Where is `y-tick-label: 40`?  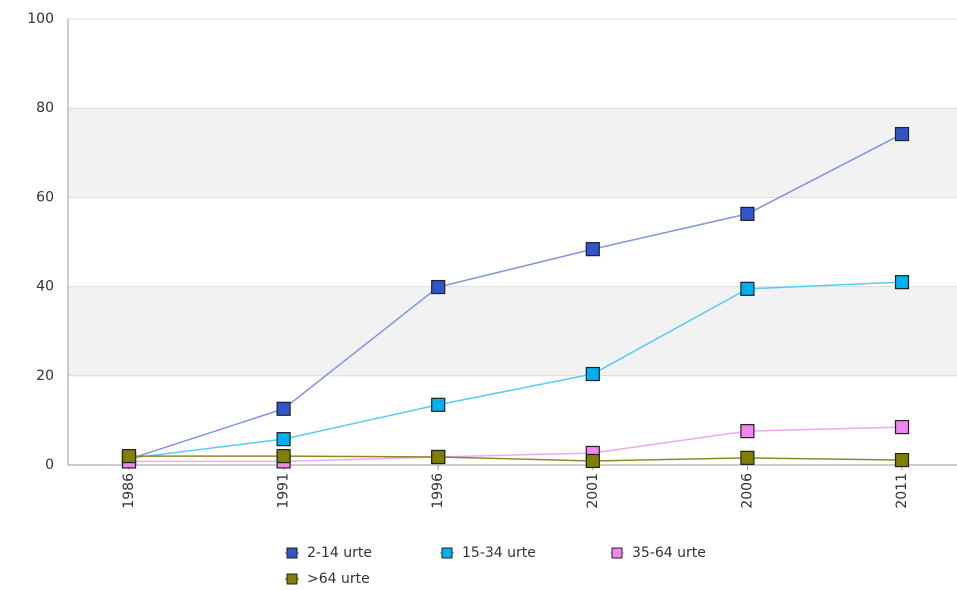
y-tick-label: 40 is located at coordinates (45, 287).